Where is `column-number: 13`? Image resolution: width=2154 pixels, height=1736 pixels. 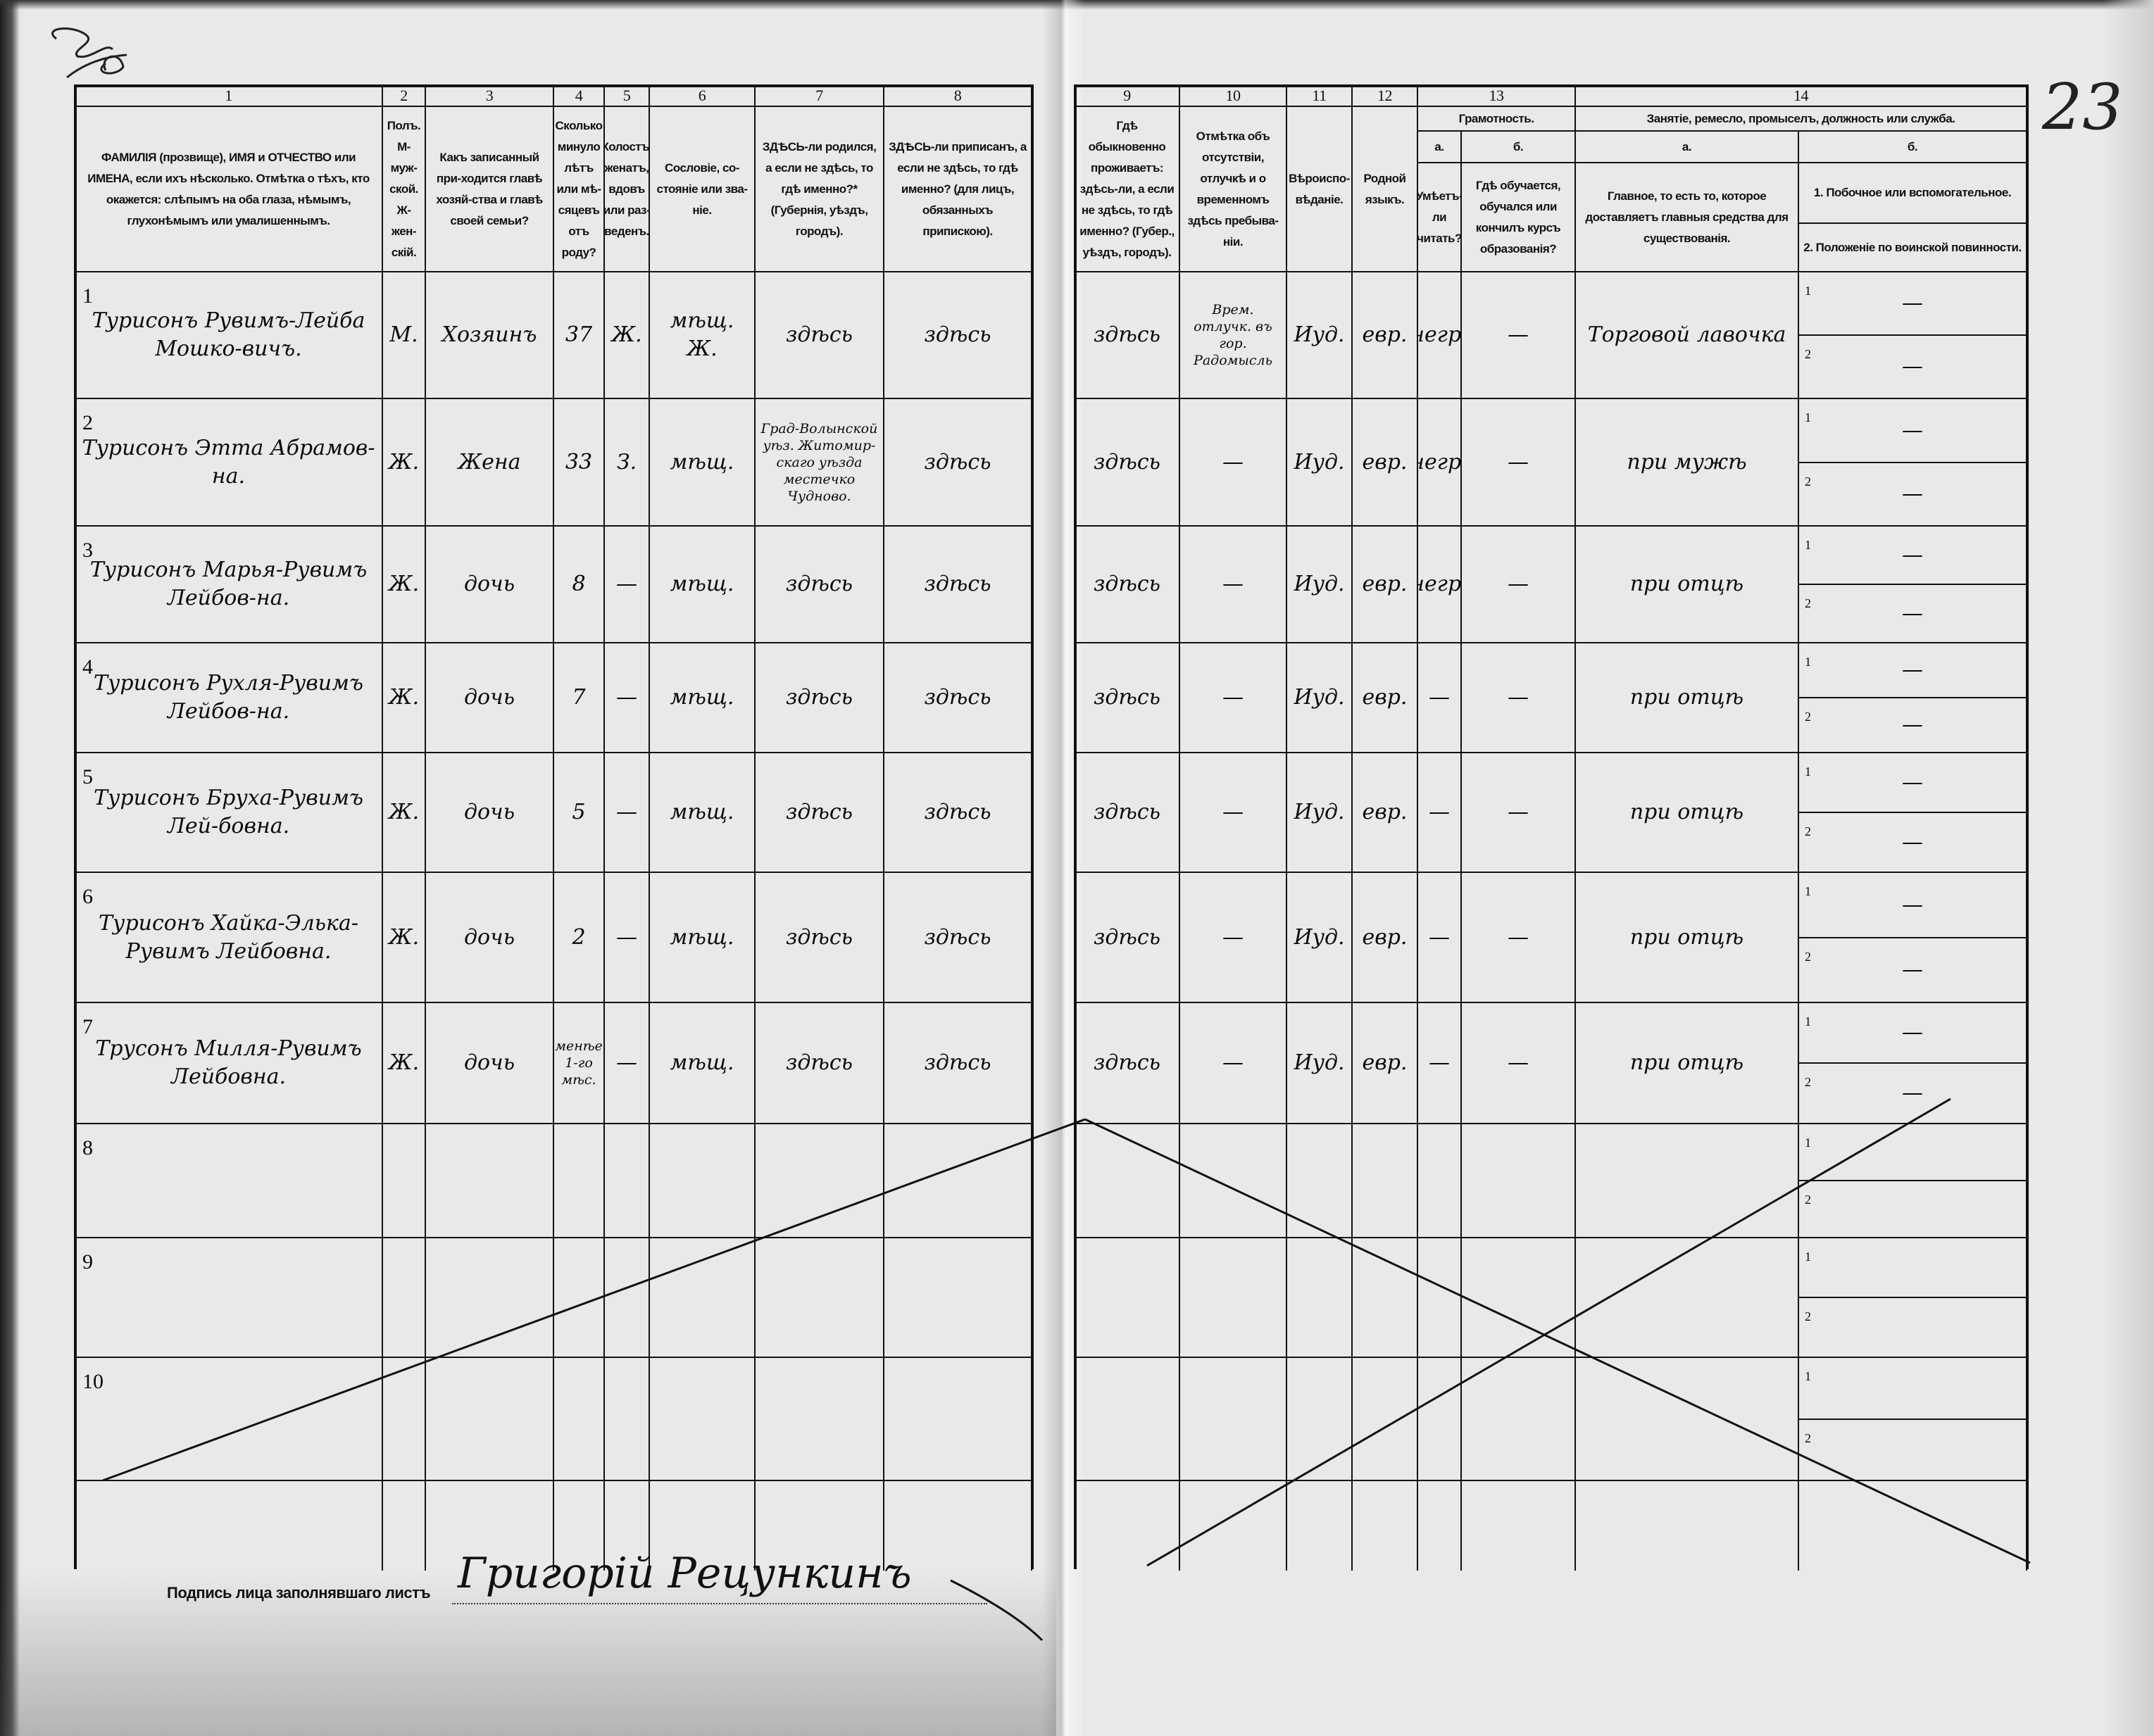
column-number: 13 is located at coordinates (1497, 96).